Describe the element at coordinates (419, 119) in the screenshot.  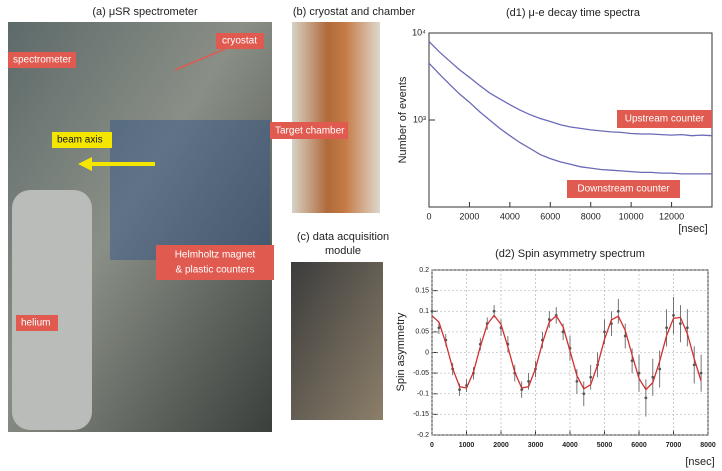
I see `y-tick-label: 10³` at that location.